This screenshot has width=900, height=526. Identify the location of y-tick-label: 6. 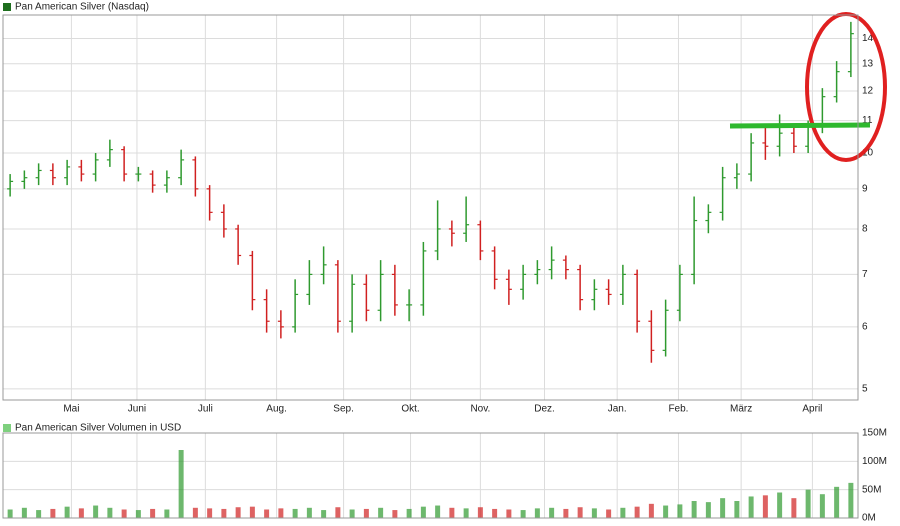
(865, 327).